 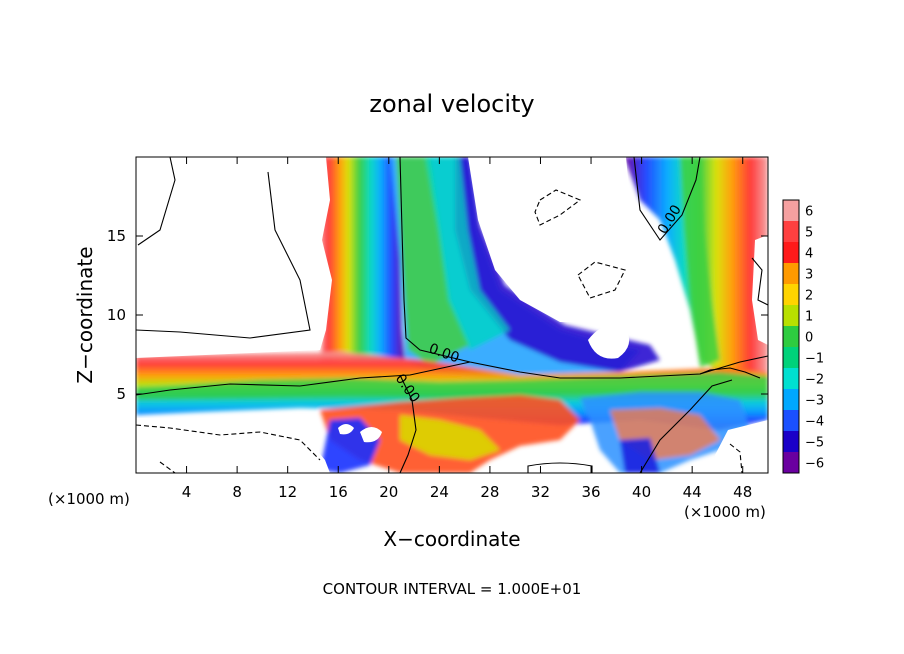 What do you see at coordinates (803, 336) in the screenshot?
I see `colorbar: 6 5 4 3 2 1 0 −1 −2 −3 −4 −5 −6` at bounding box center [803, 336].